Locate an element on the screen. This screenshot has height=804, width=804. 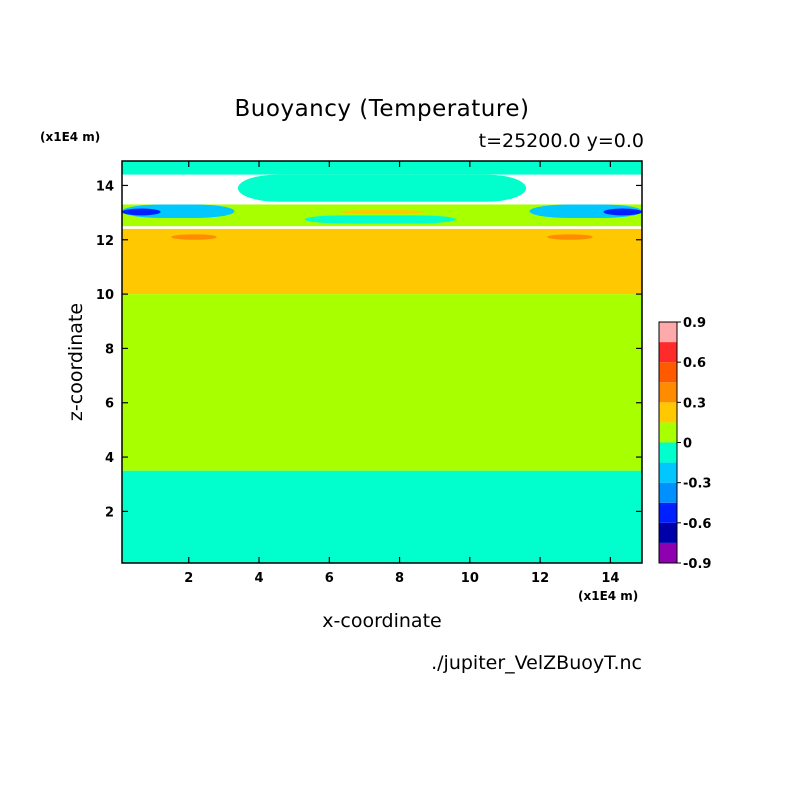
colorbar-tick-label-4: -0.3 is located at coordinates (697, 484).